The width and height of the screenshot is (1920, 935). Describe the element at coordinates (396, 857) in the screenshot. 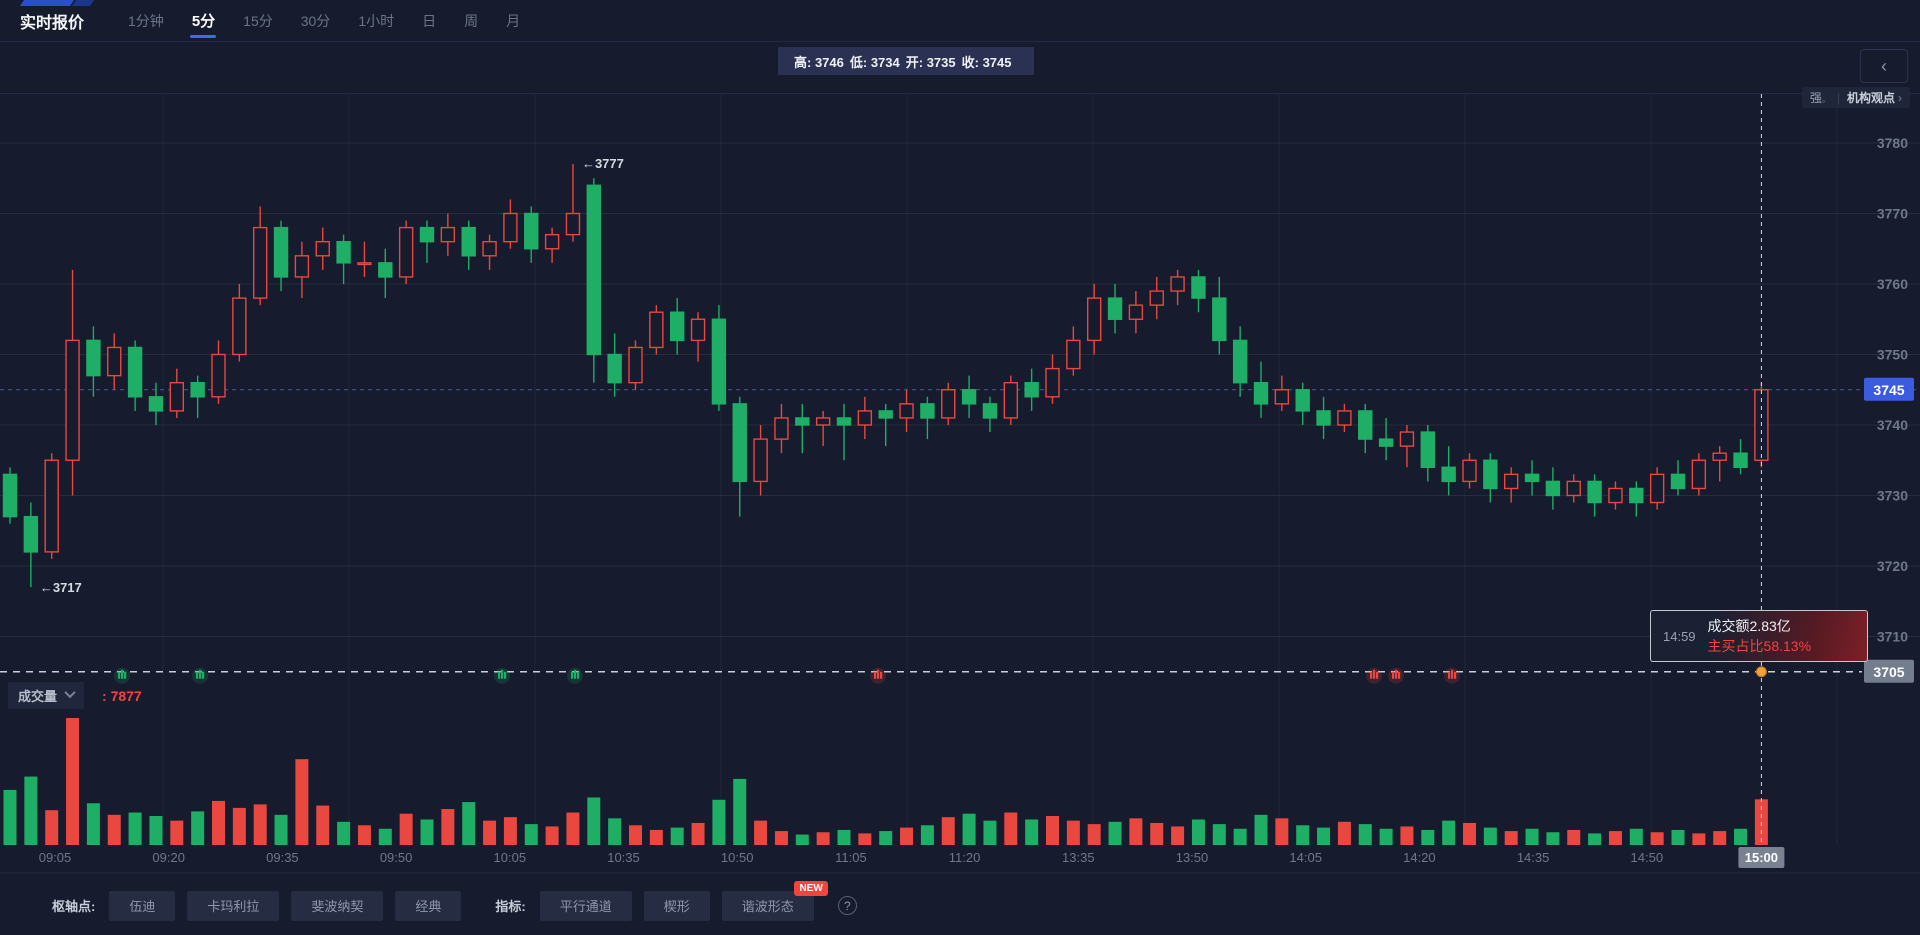

I see `x-axis-tick: 09:50` at that location.